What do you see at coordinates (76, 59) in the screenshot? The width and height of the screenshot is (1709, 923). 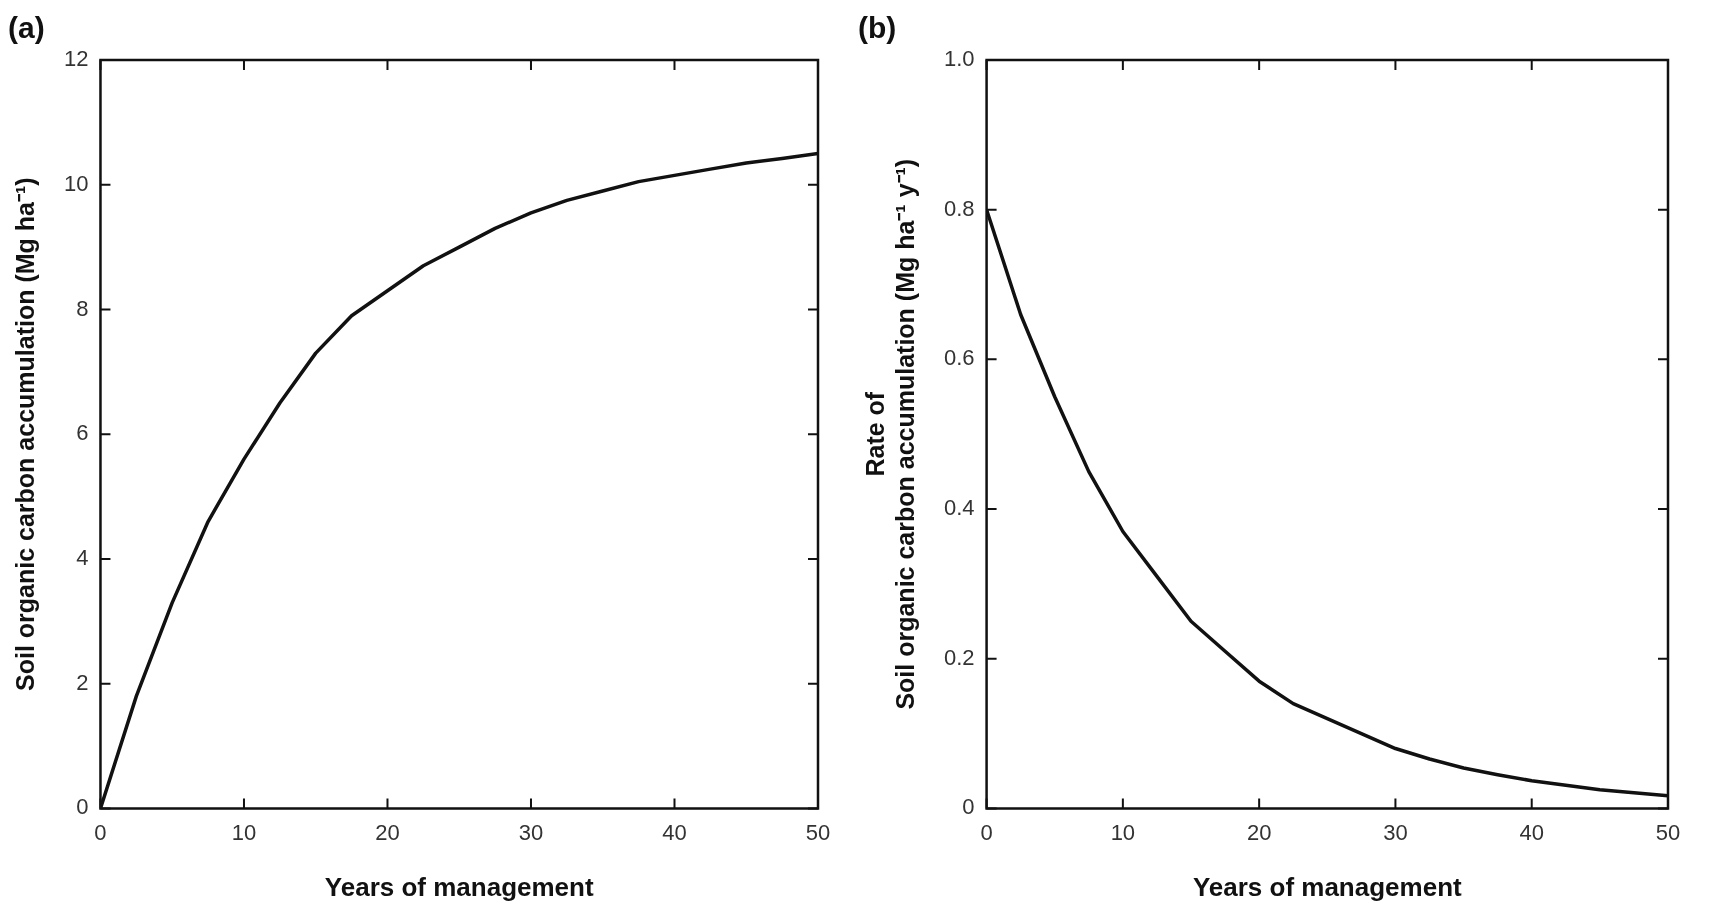 I see `y-tick-label: 12` at bounding box center [76, 59].